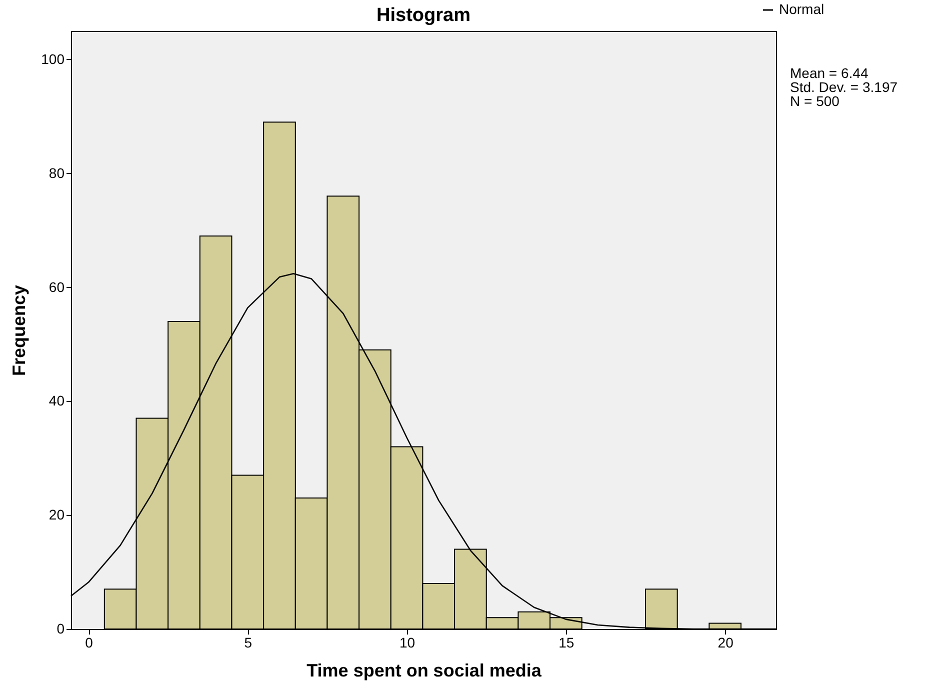 The height and width of the screenshot is (692, 947). What do you see at coordinates (56, 514) in the screenshot?
I see `y-tick-label: 20` at bounding box center [56, 514].